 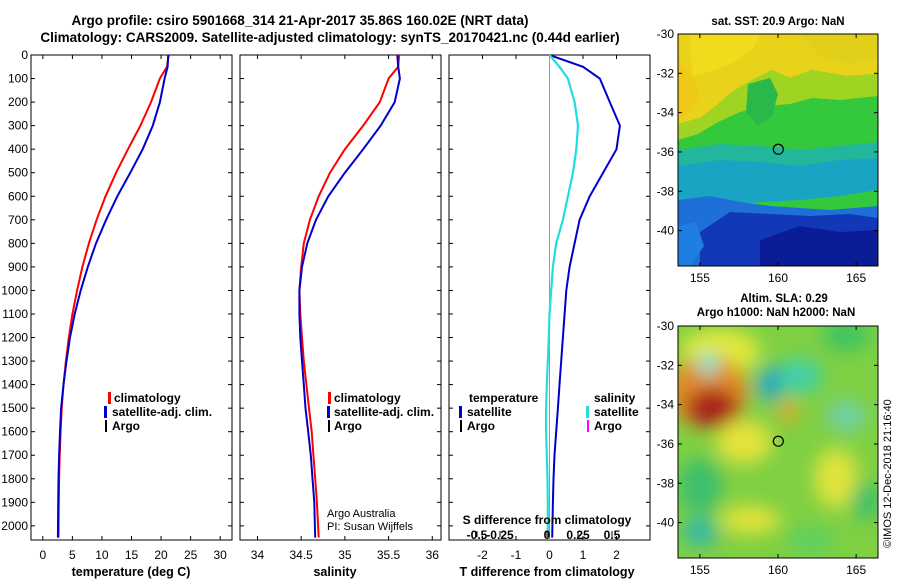 I want to click on s-difference-ticks: -0.5-0.25 0 0.25 0.5, so click(x=544, y=535).